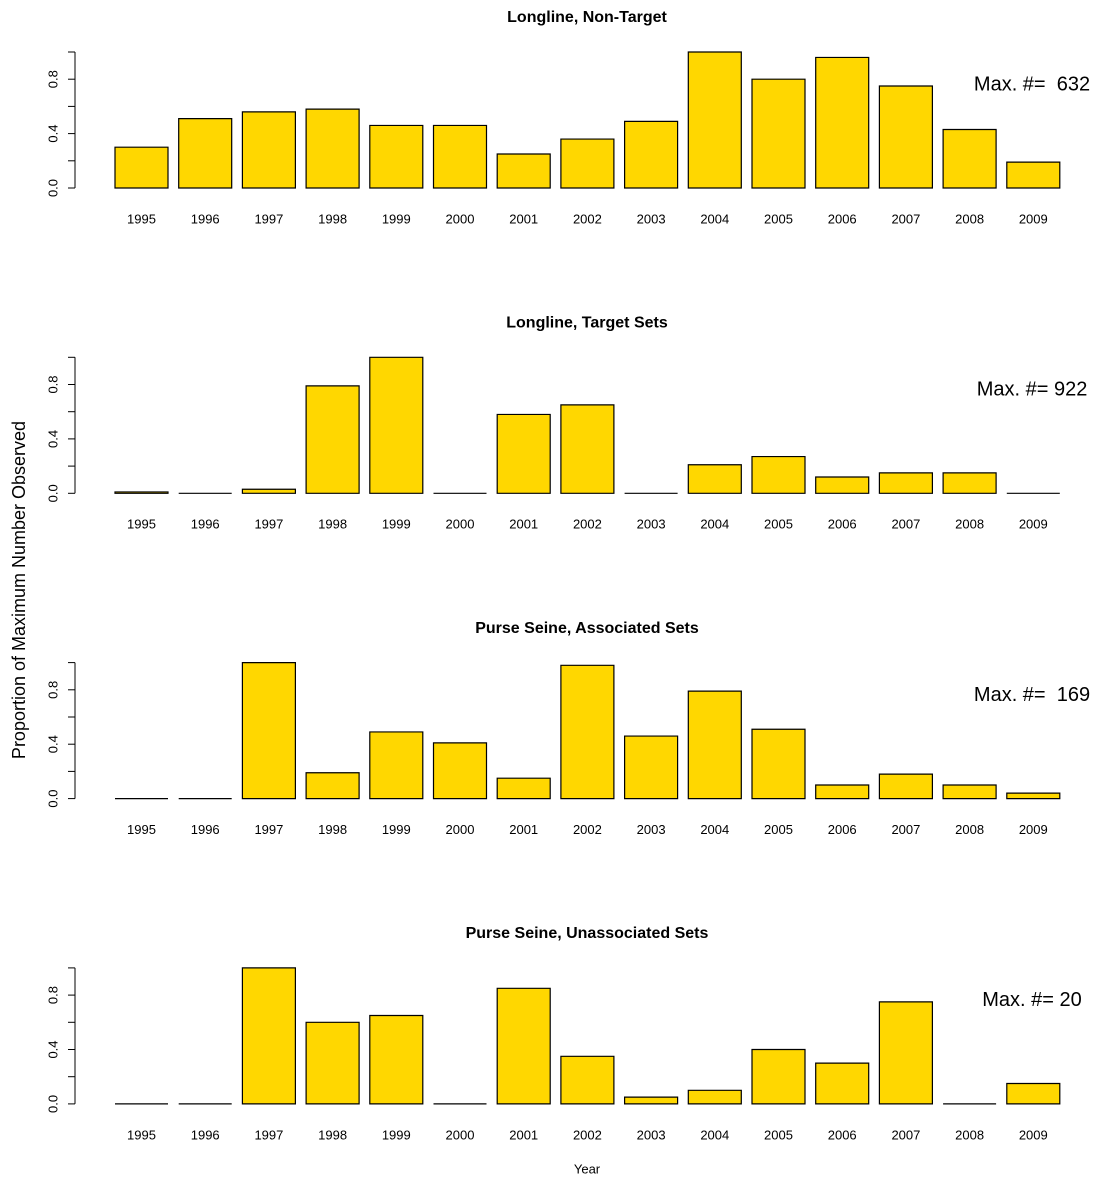 This screenshot has height=1181, width=1105. What do you see at coordinates (1032, 390) in the screenshot?
I see `annotation: Max. #= 922` at bounding box center [1032, 390].